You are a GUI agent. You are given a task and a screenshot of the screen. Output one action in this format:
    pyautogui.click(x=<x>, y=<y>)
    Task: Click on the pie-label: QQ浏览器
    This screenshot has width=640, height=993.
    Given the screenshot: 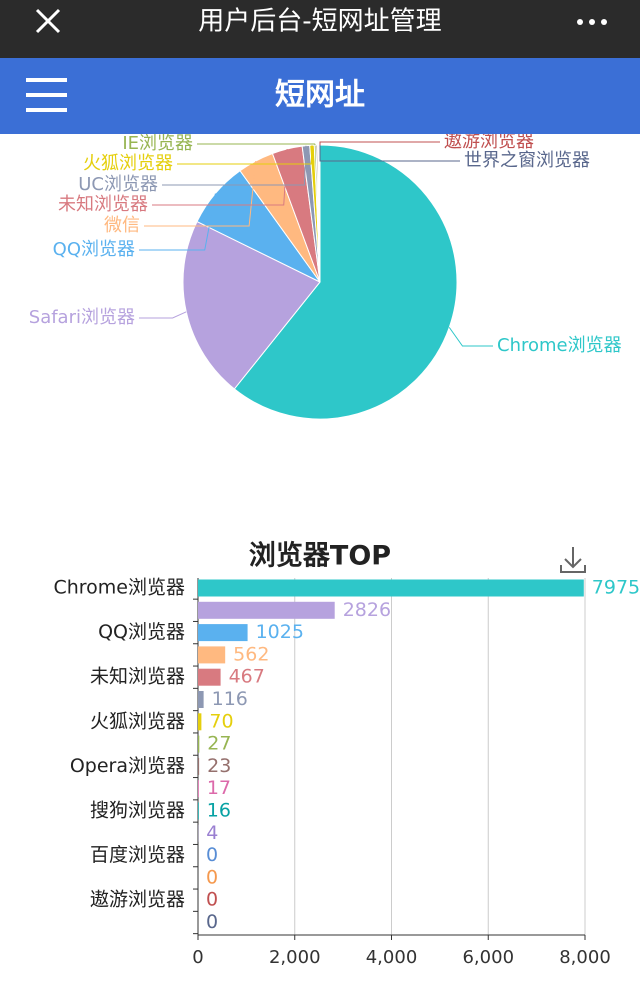 What is the action you would take?
    pyautogui.click(x=94, y=249)
    